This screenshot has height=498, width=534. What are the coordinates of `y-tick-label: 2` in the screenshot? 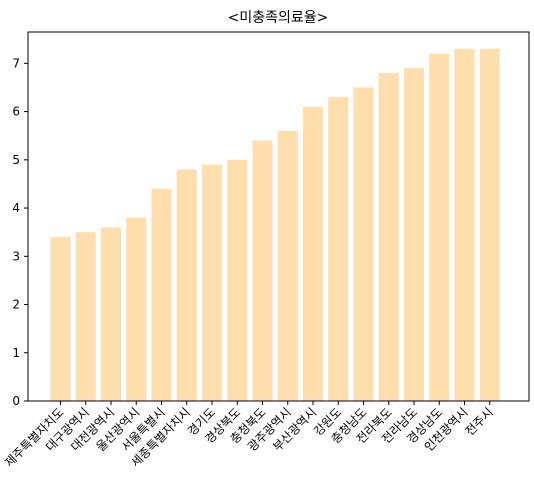 It's located at (16, 305).